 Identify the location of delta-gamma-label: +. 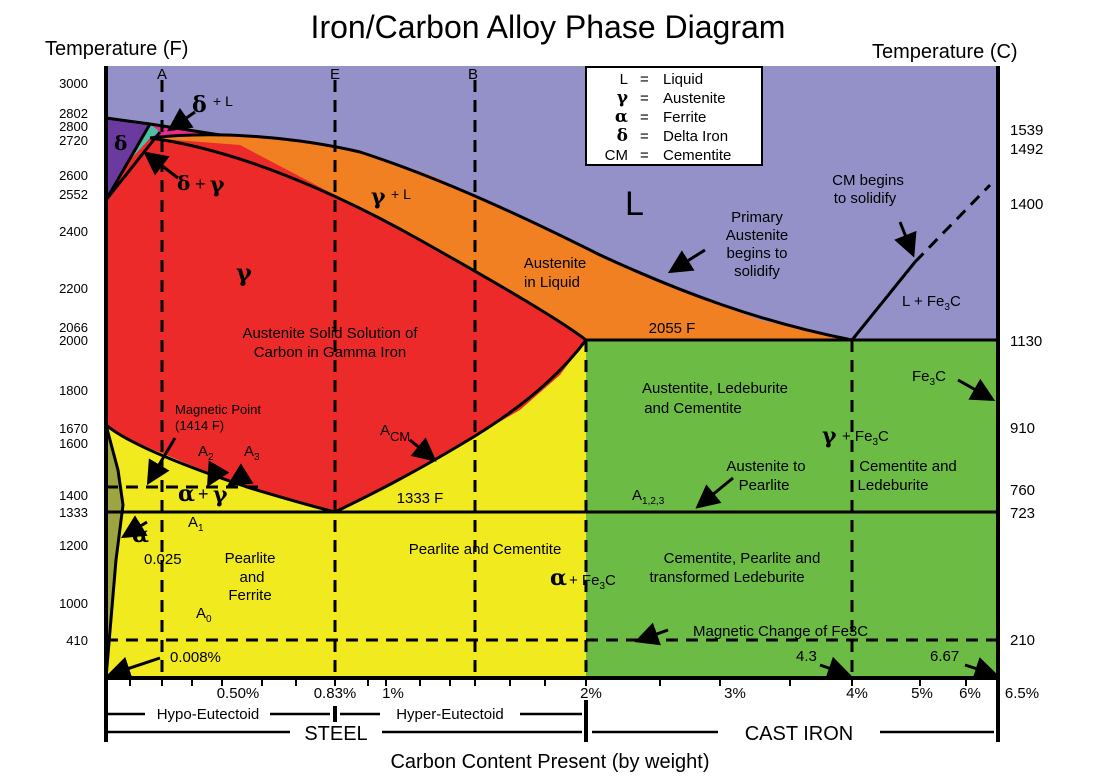
(200, 184).